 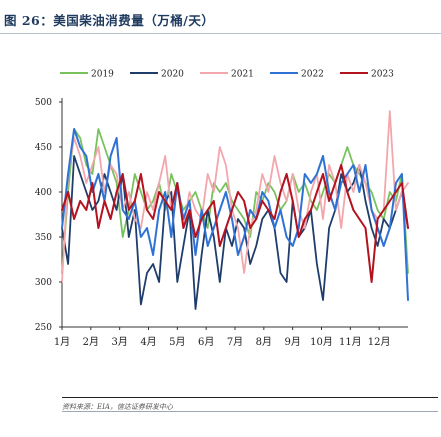 What do you see at coordinates (62, 342) in the screenshot?
I see `x-tick-label: 1月` at bounding box center [62, 342].